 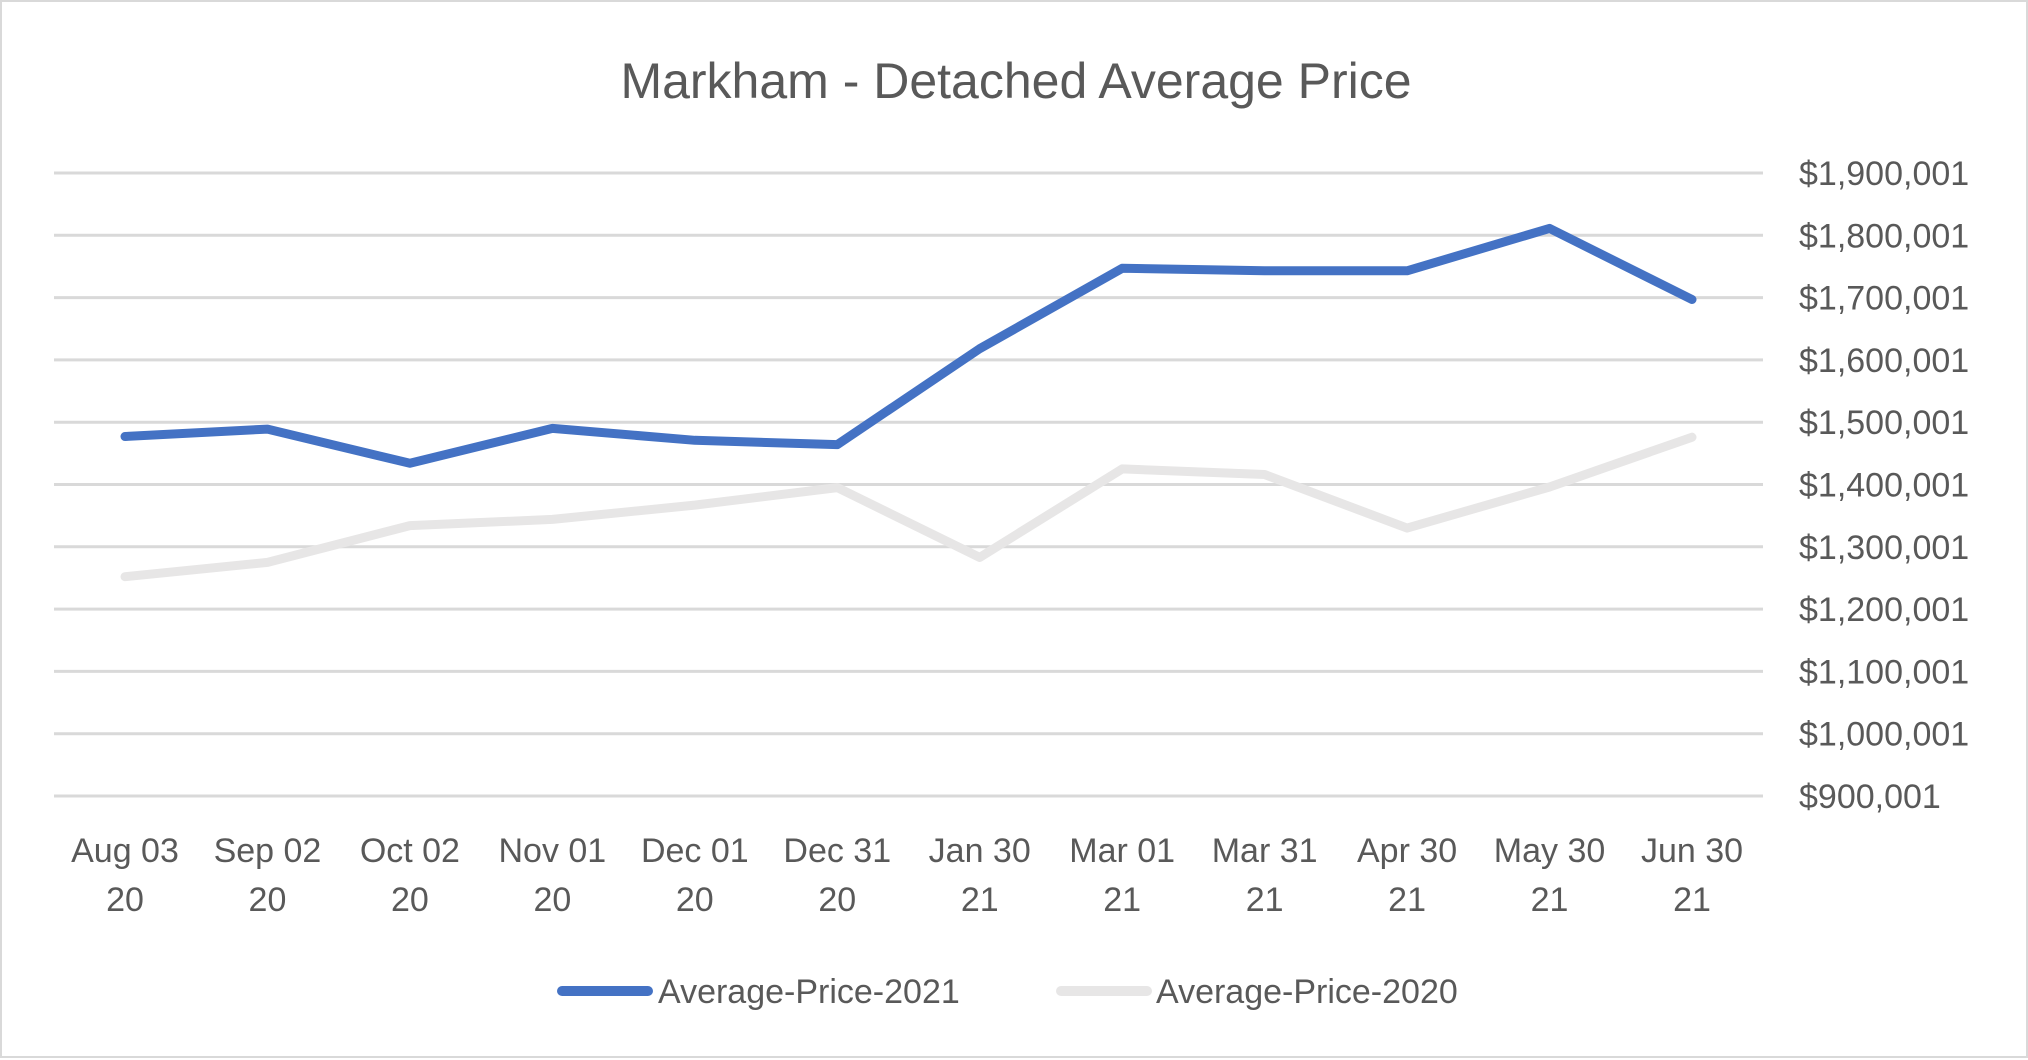 I want to click on x-tick-label: Jan 30, so click(x=980, y=851).